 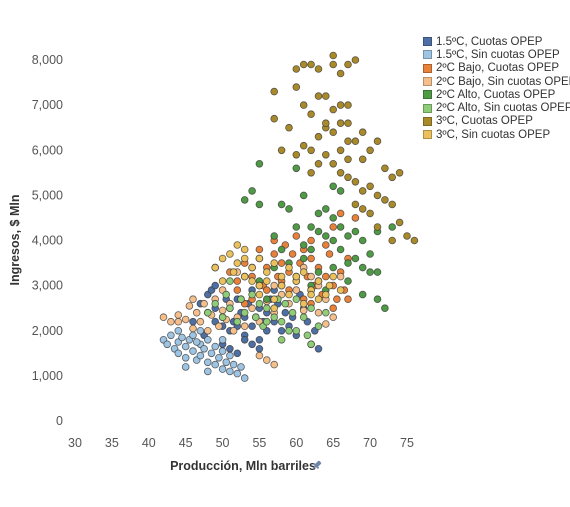 What do you see at coordinates (496, 41) in the screenshot?
I see `legend-item: 1.5ºC, Cuotas OPEP` at bounding box center [496, 41].